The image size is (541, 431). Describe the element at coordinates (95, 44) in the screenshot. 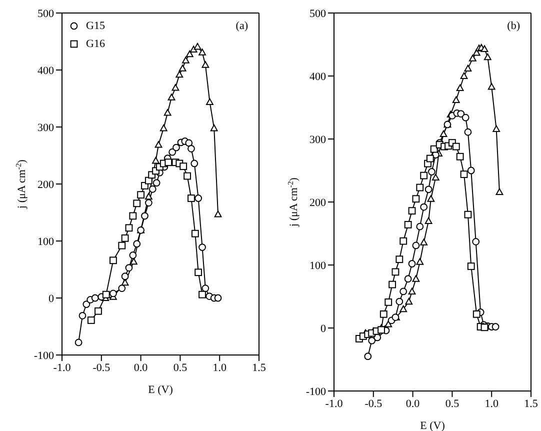

I see `legend-label: G16` at that location.